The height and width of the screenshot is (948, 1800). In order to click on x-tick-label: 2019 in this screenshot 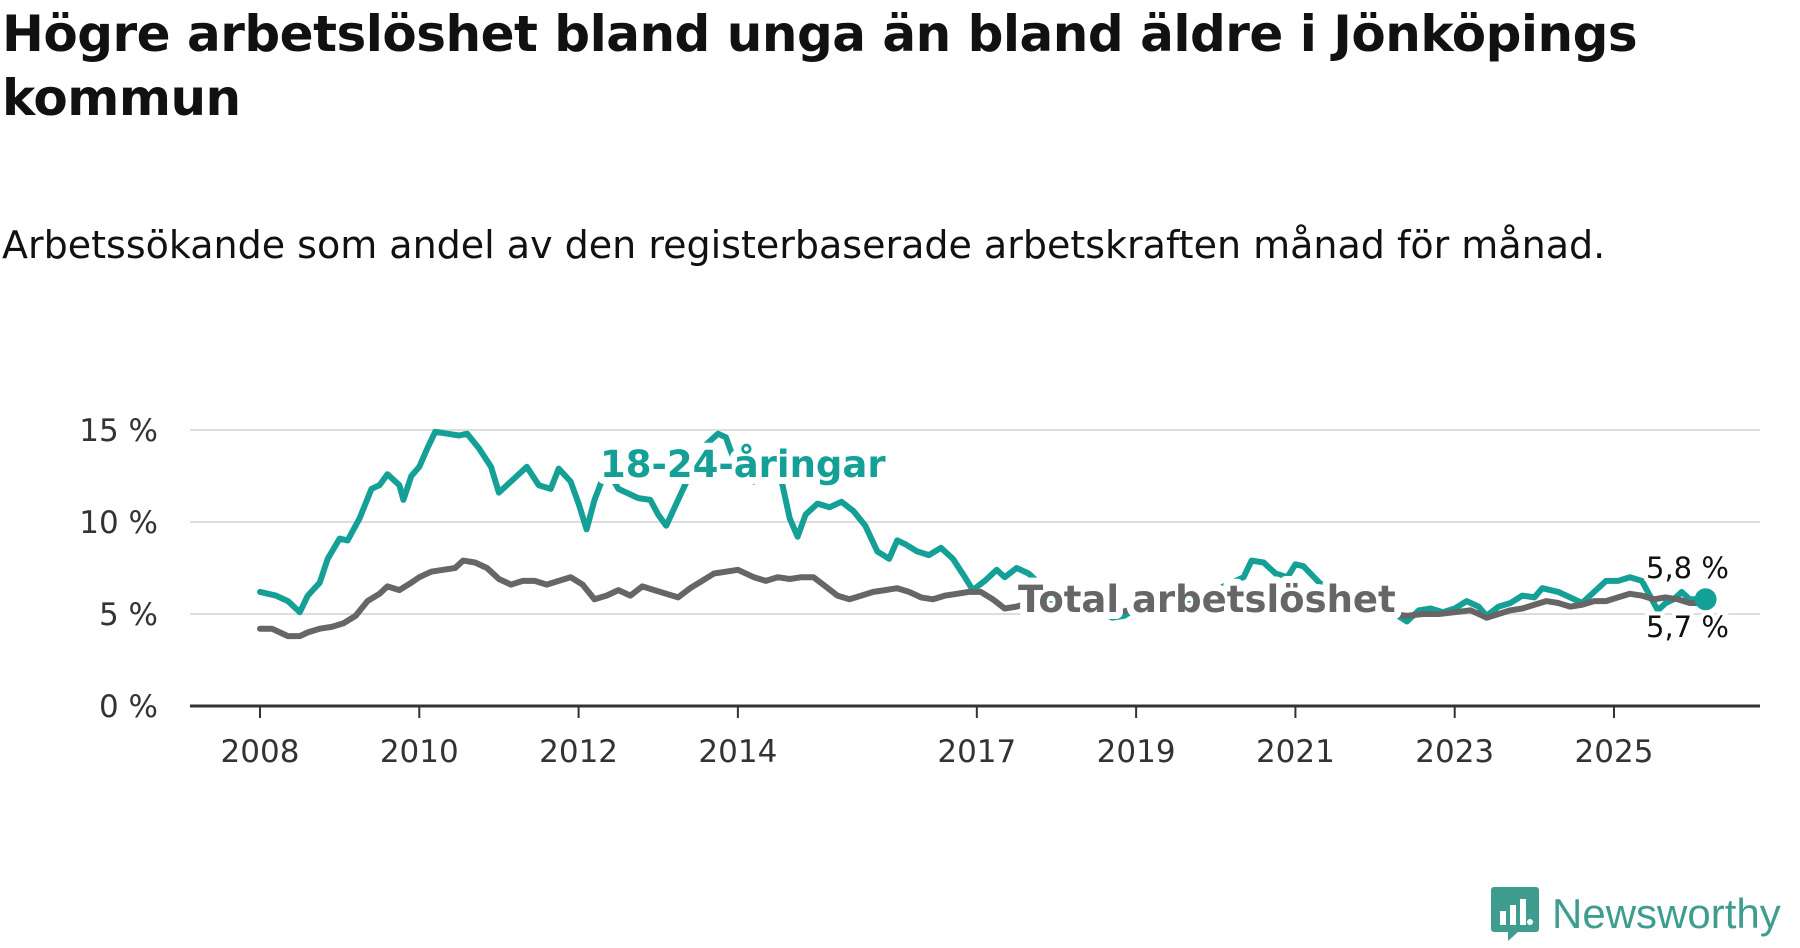, I will do `click(1136, 752)`.